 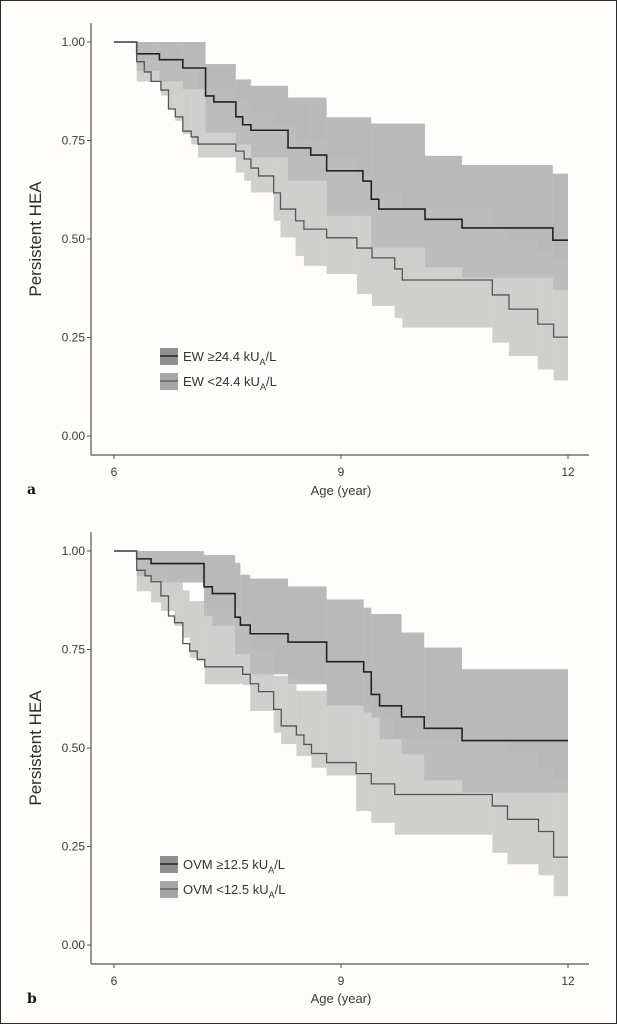 I want to click on legend-label: EW ≥24.4 kUA/L, so click(x=229, y=358).